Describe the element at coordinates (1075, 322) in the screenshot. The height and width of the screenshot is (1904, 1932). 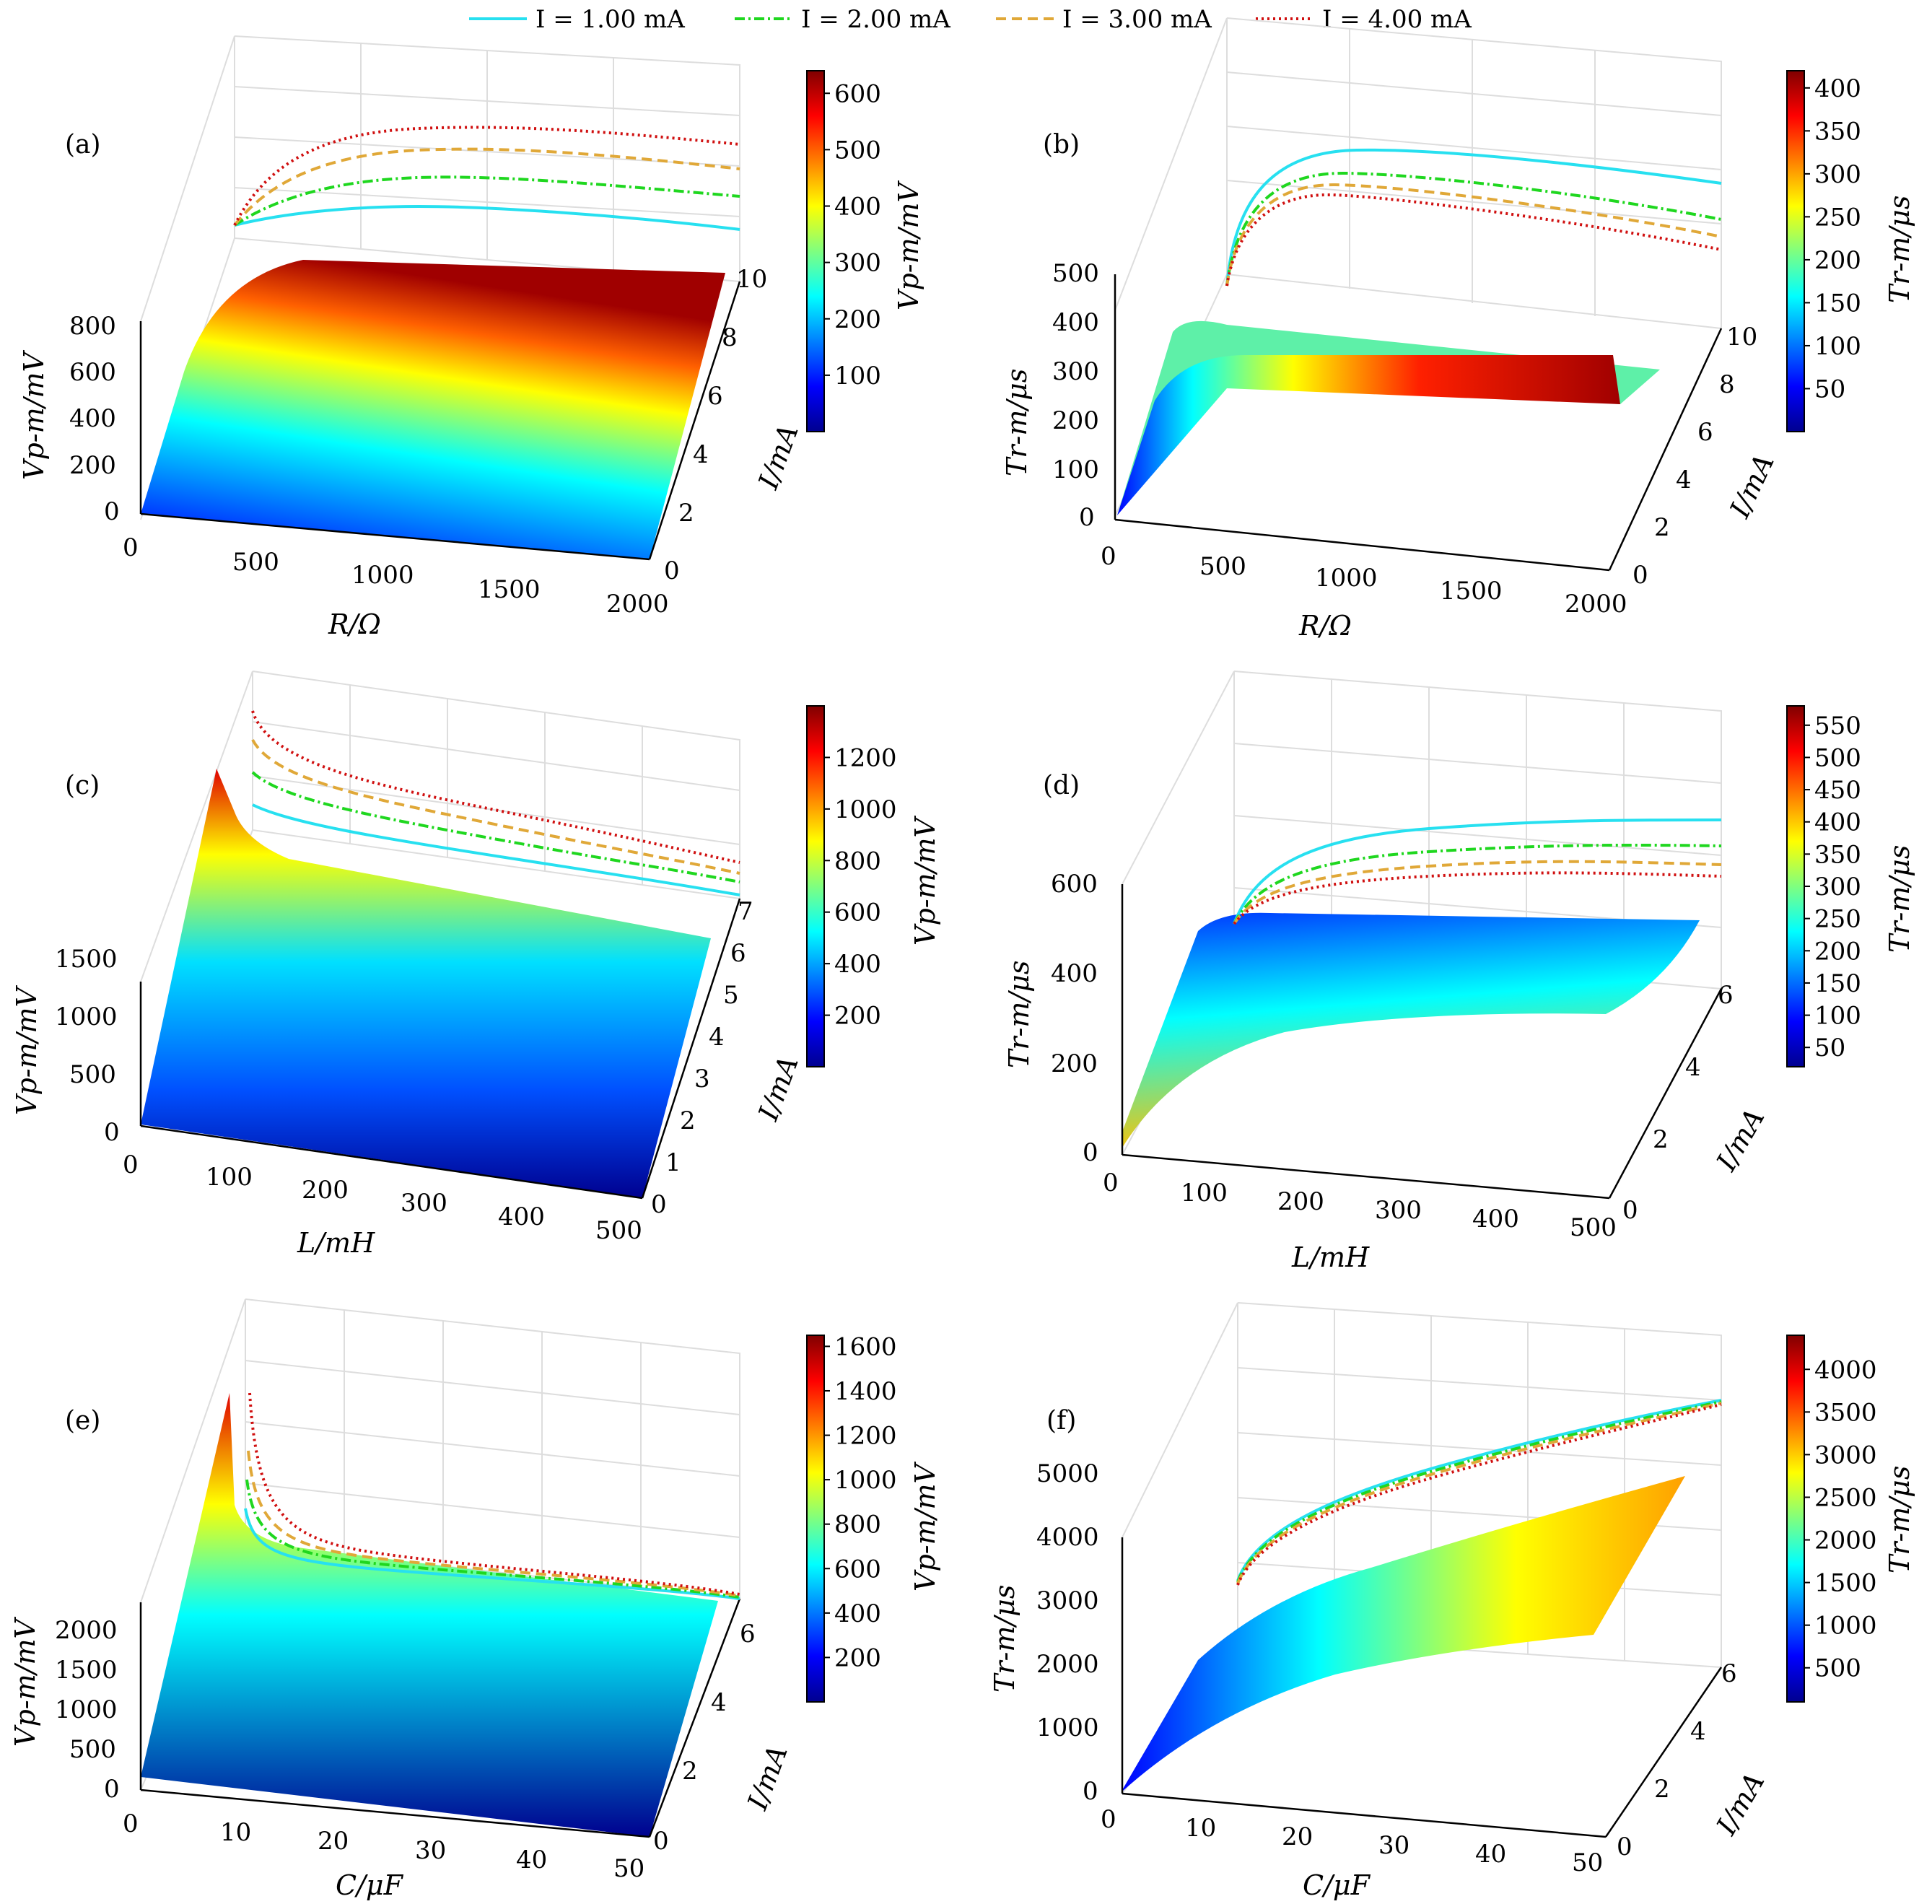
I see `panel-b-ztick-4: 400` at that location.